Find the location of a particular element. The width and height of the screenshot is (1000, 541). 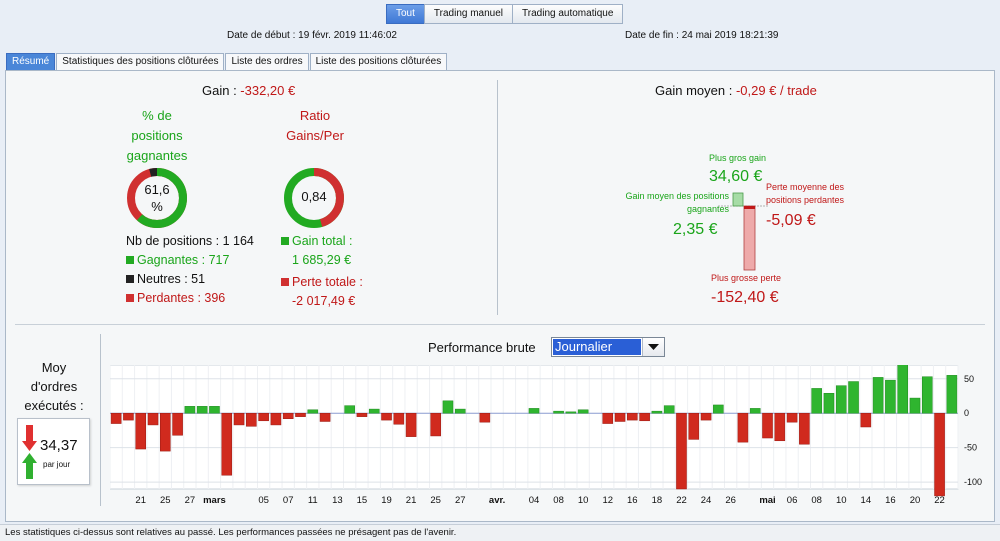

x-tick-label: 04 is located at coordinates (534, 500).